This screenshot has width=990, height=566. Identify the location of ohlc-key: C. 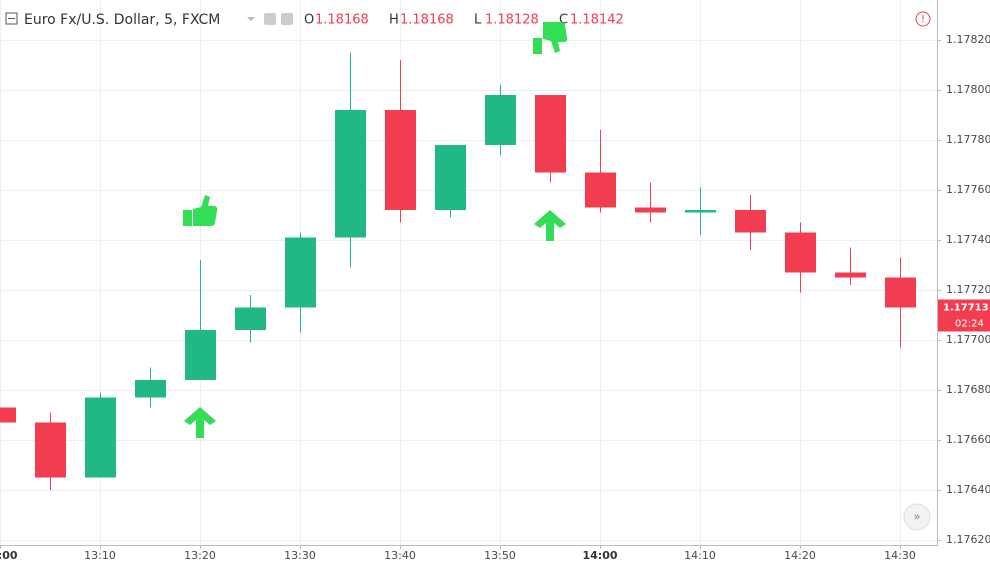
(563, 20).